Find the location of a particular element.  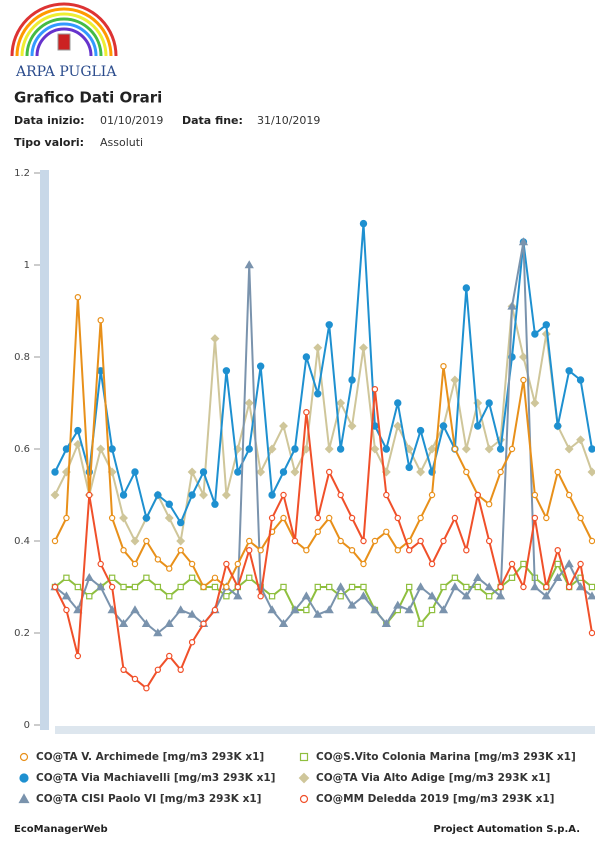

legend-item: CO@S.Vito Colonia Marina [mg/m3 293K x1] is located at coordinates (437, 757).